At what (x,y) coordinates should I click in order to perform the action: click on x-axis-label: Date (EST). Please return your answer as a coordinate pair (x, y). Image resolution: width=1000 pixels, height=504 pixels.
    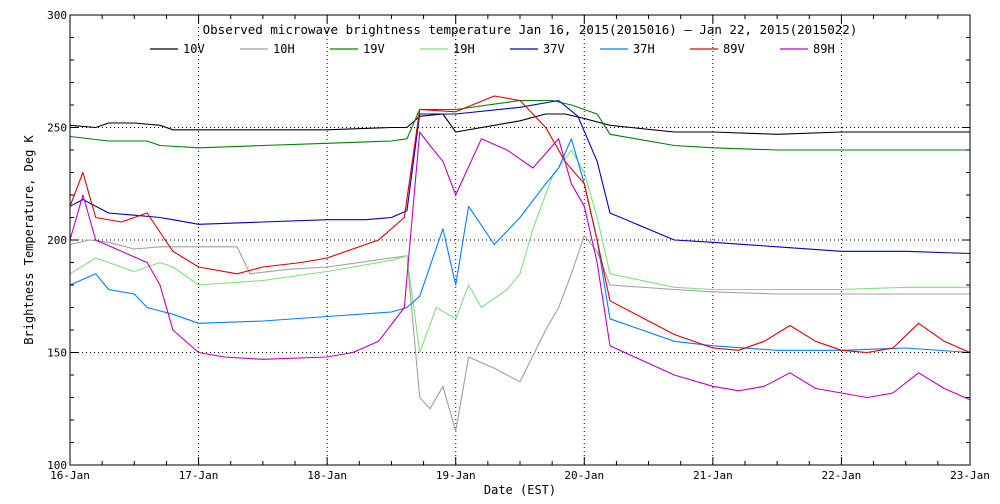
    Looking at the image, I should click on (520, 490).